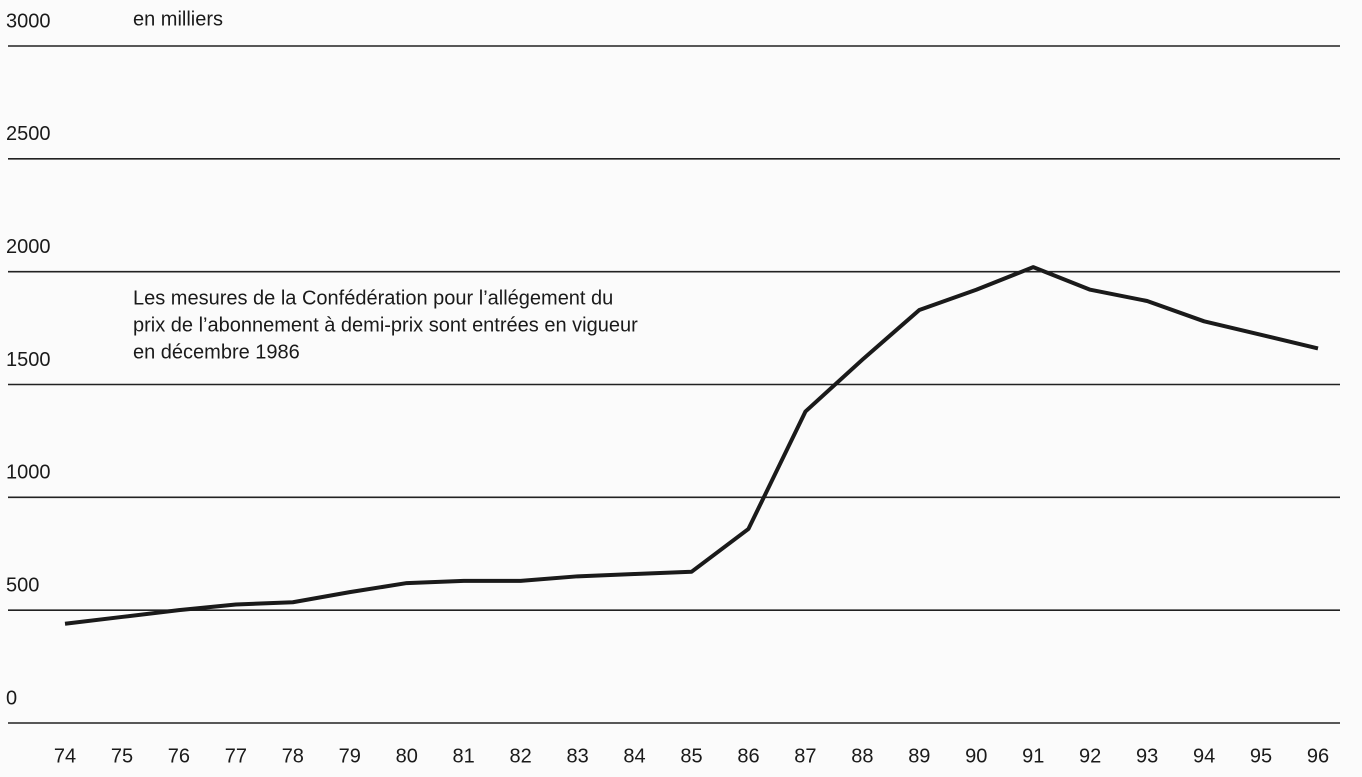 The width and height of the screenshot is (1362, 777). I want to click on x-tick-label: 80, so click(407, 756).